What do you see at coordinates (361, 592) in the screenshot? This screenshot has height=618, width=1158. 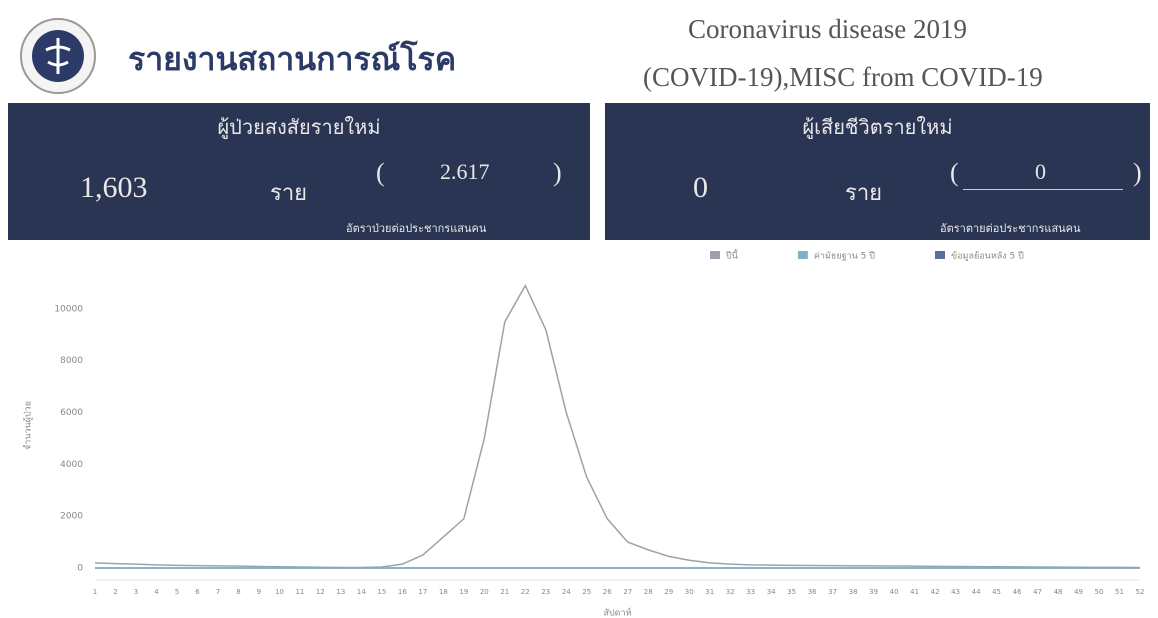 I see `x-tick-label: 14` at bounding box center [361, 592].